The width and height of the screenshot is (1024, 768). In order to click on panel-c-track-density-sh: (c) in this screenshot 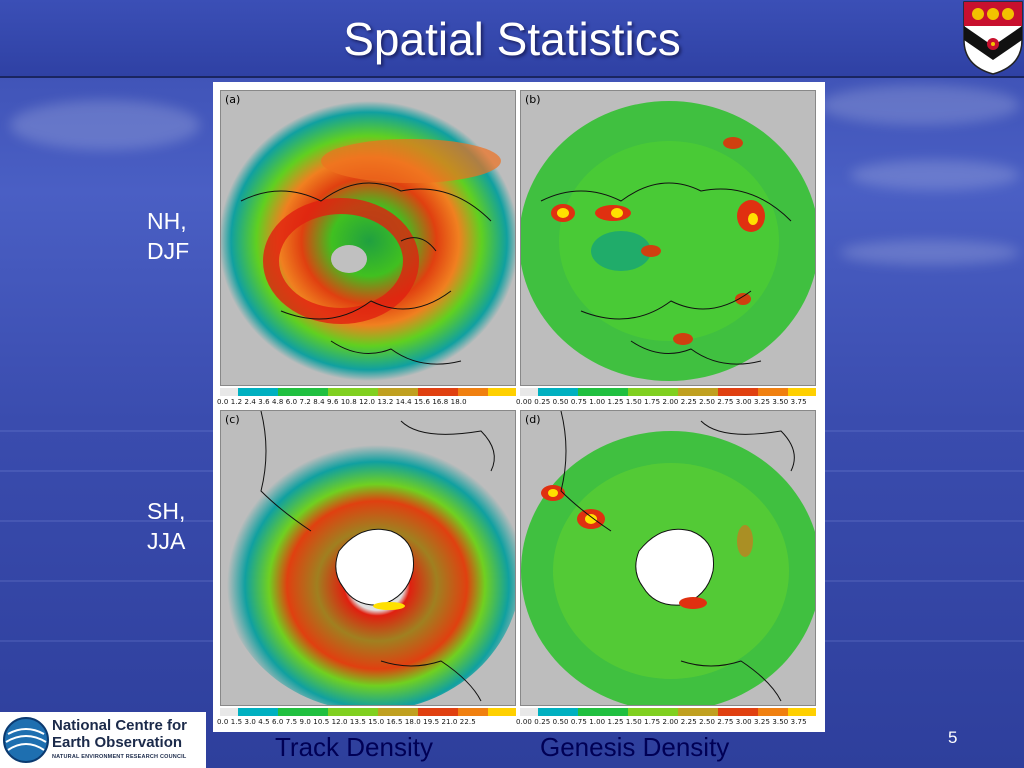, I will do `click(368, 558)`.